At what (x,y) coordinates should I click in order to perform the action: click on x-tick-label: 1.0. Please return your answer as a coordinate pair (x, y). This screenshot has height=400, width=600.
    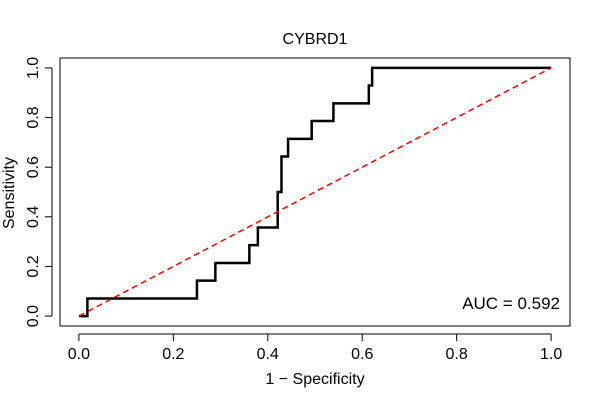
    Looking at the image, I should click on (551, 354).